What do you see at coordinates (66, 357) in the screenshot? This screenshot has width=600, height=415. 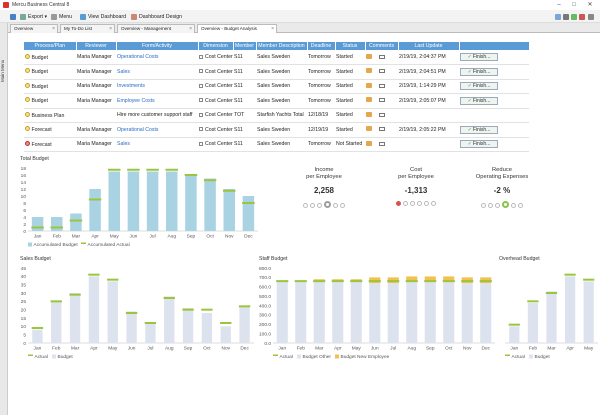 I see `legend-label: Budget` at bounding box center [66, 357].